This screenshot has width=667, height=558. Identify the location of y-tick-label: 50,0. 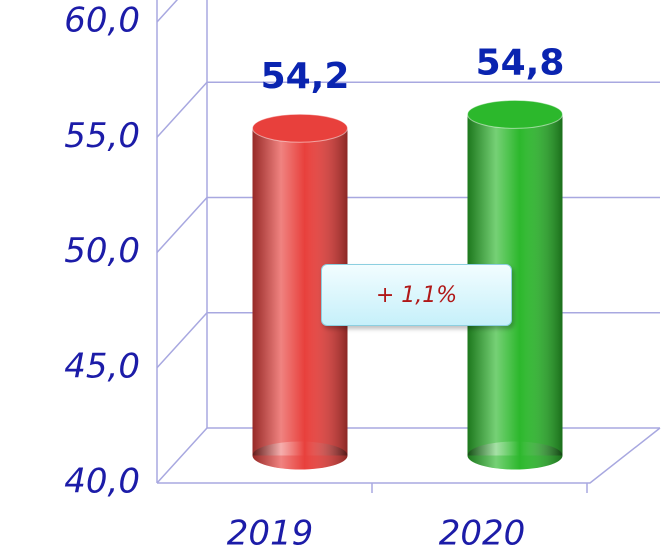
(102, 251).